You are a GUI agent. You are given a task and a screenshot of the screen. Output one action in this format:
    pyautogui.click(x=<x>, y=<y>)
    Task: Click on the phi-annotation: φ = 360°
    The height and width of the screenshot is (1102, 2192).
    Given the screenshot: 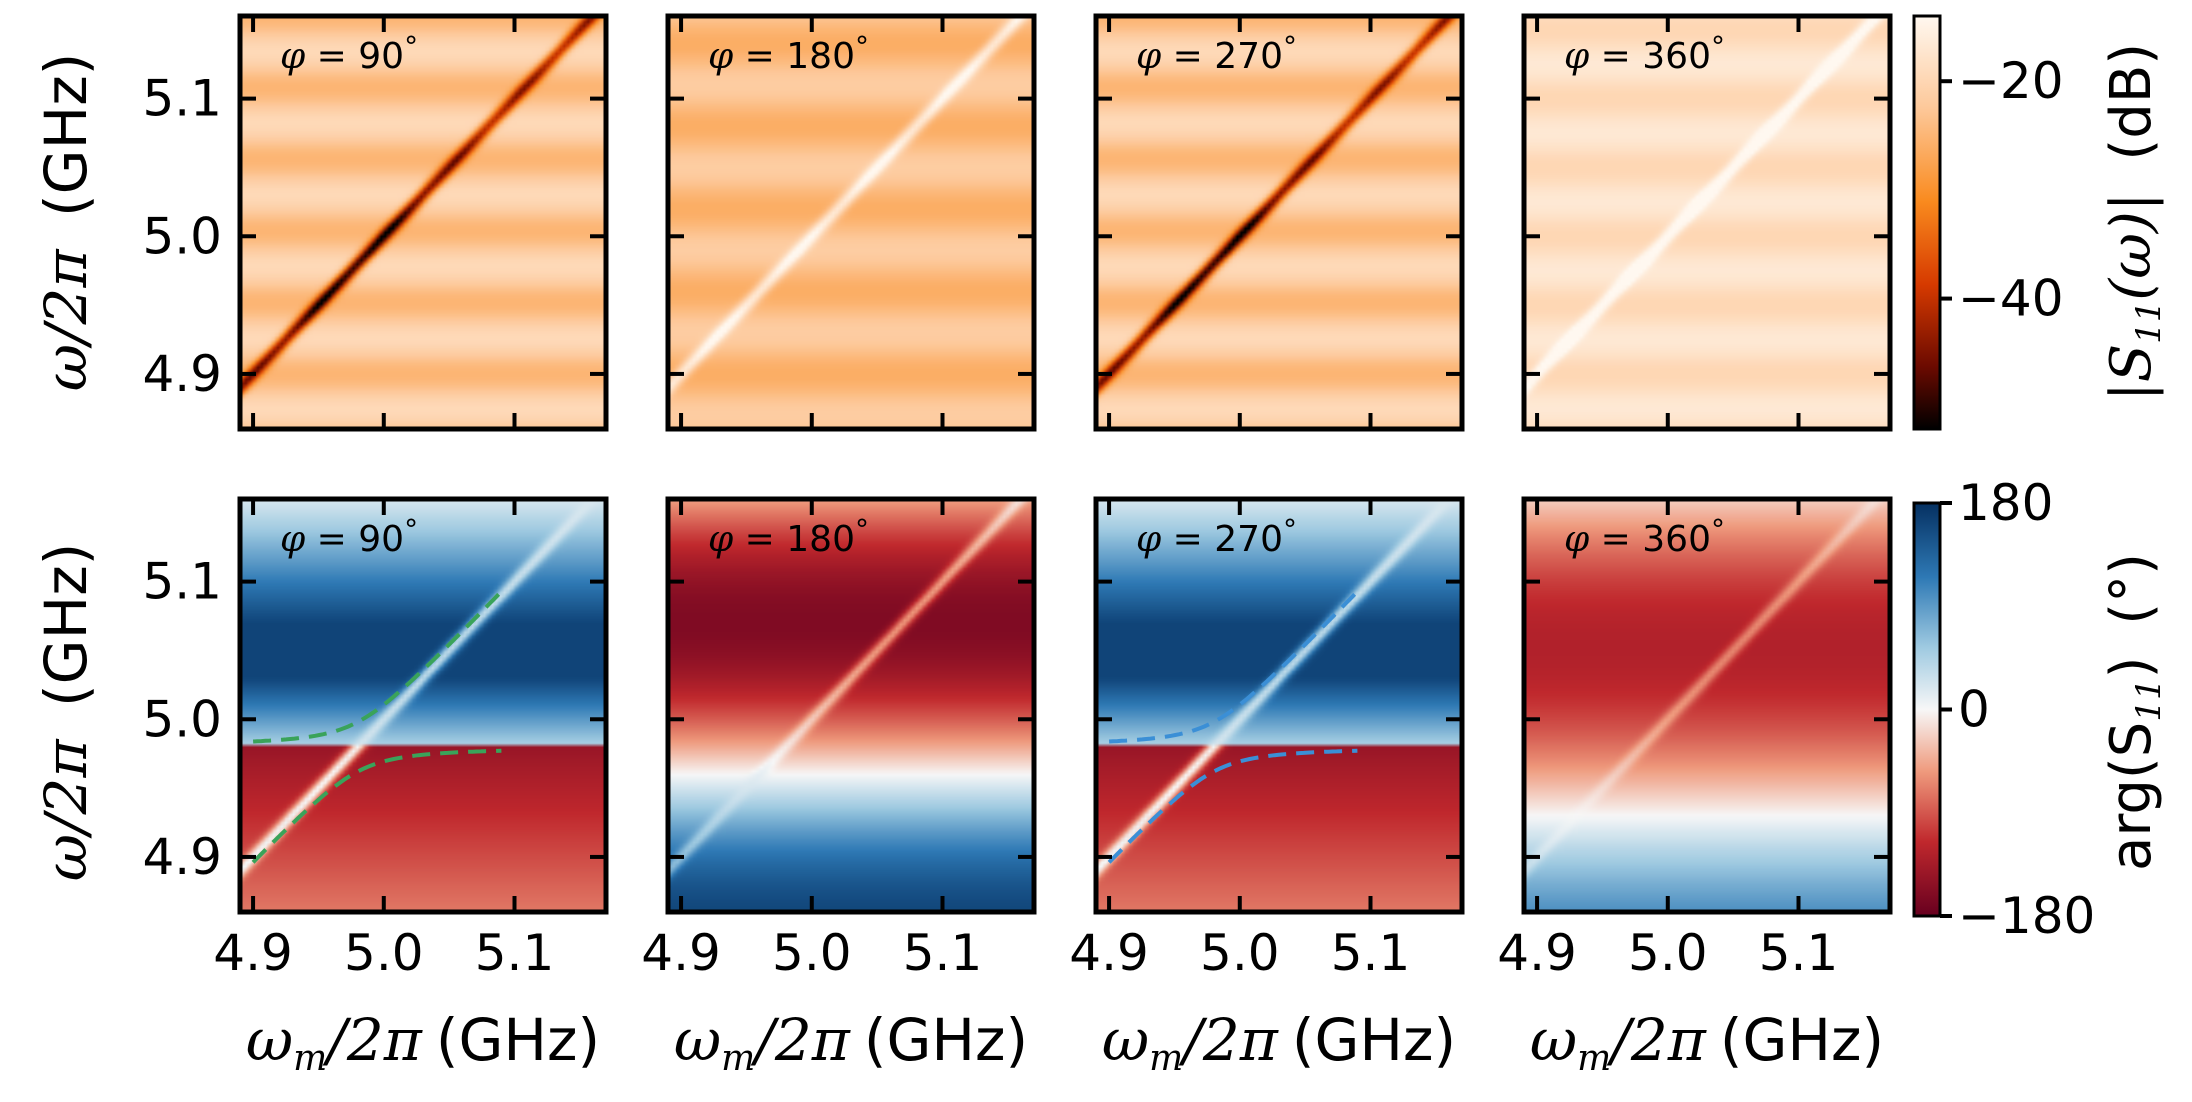 What is the action you would take?
    pyautogui.click(x=1644, y=53)
    